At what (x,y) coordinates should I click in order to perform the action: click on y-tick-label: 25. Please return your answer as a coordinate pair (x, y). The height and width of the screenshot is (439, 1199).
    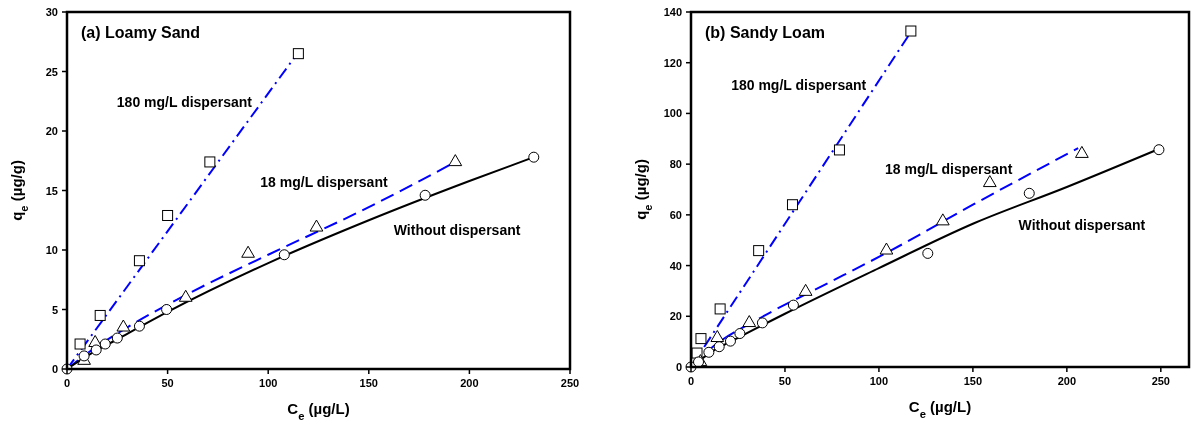
    Looking at the image, I should click on (51, 71).